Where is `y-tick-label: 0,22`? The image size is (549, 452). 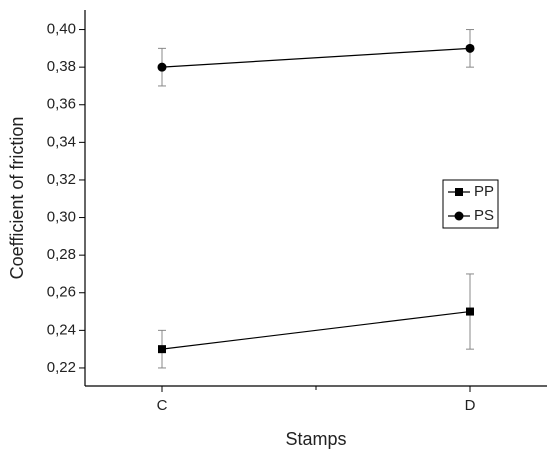 y-tick-label: 0,22 is located at coordinates (61, 367).